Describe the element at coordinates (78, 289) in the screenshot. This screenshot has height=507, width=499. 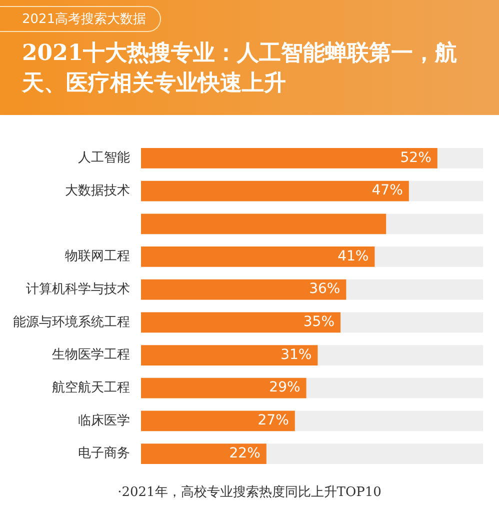
I see `y-tick-label: 计算机科学与技术` at that location.